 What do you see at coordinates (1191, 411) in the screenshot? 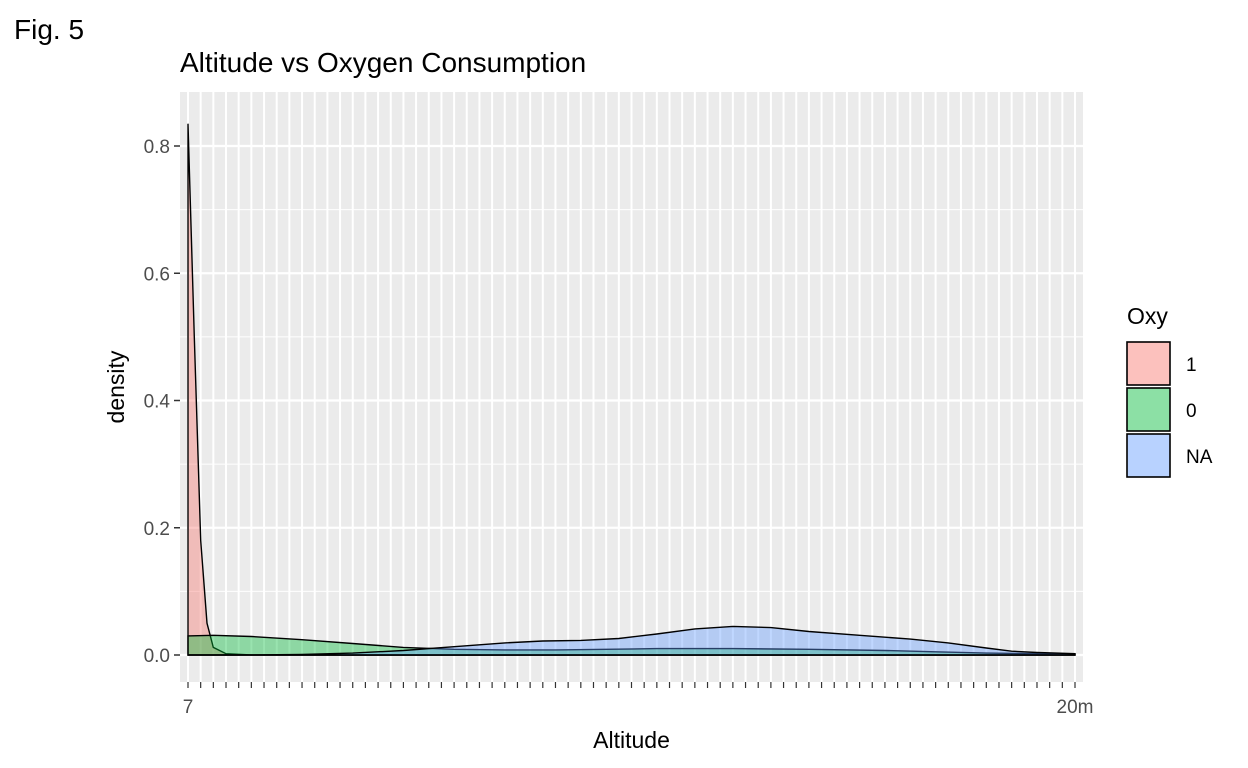
I see `legend-label-0: 0` at bounding box center [1191, 411].